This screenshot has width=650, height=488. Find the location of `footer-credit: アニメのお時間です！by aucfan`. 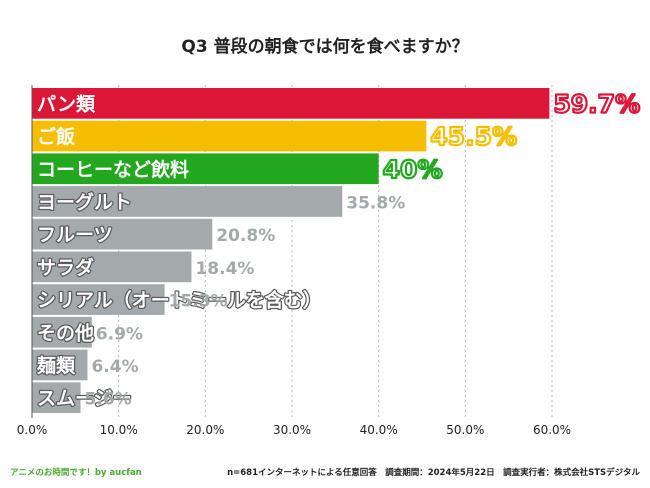

footer-credit: アニメのお時間です！by aucfan is located at coordinates (76, 473).